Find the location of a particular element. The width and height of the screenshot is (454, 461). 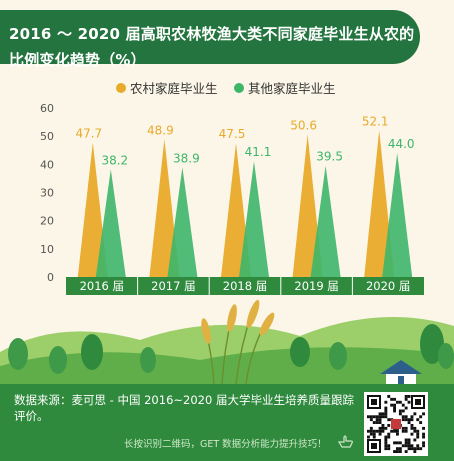

x-axis: 2016 届 2017 届 2018 届 2019 届 2020 届 is located at coordinates (245, 286).